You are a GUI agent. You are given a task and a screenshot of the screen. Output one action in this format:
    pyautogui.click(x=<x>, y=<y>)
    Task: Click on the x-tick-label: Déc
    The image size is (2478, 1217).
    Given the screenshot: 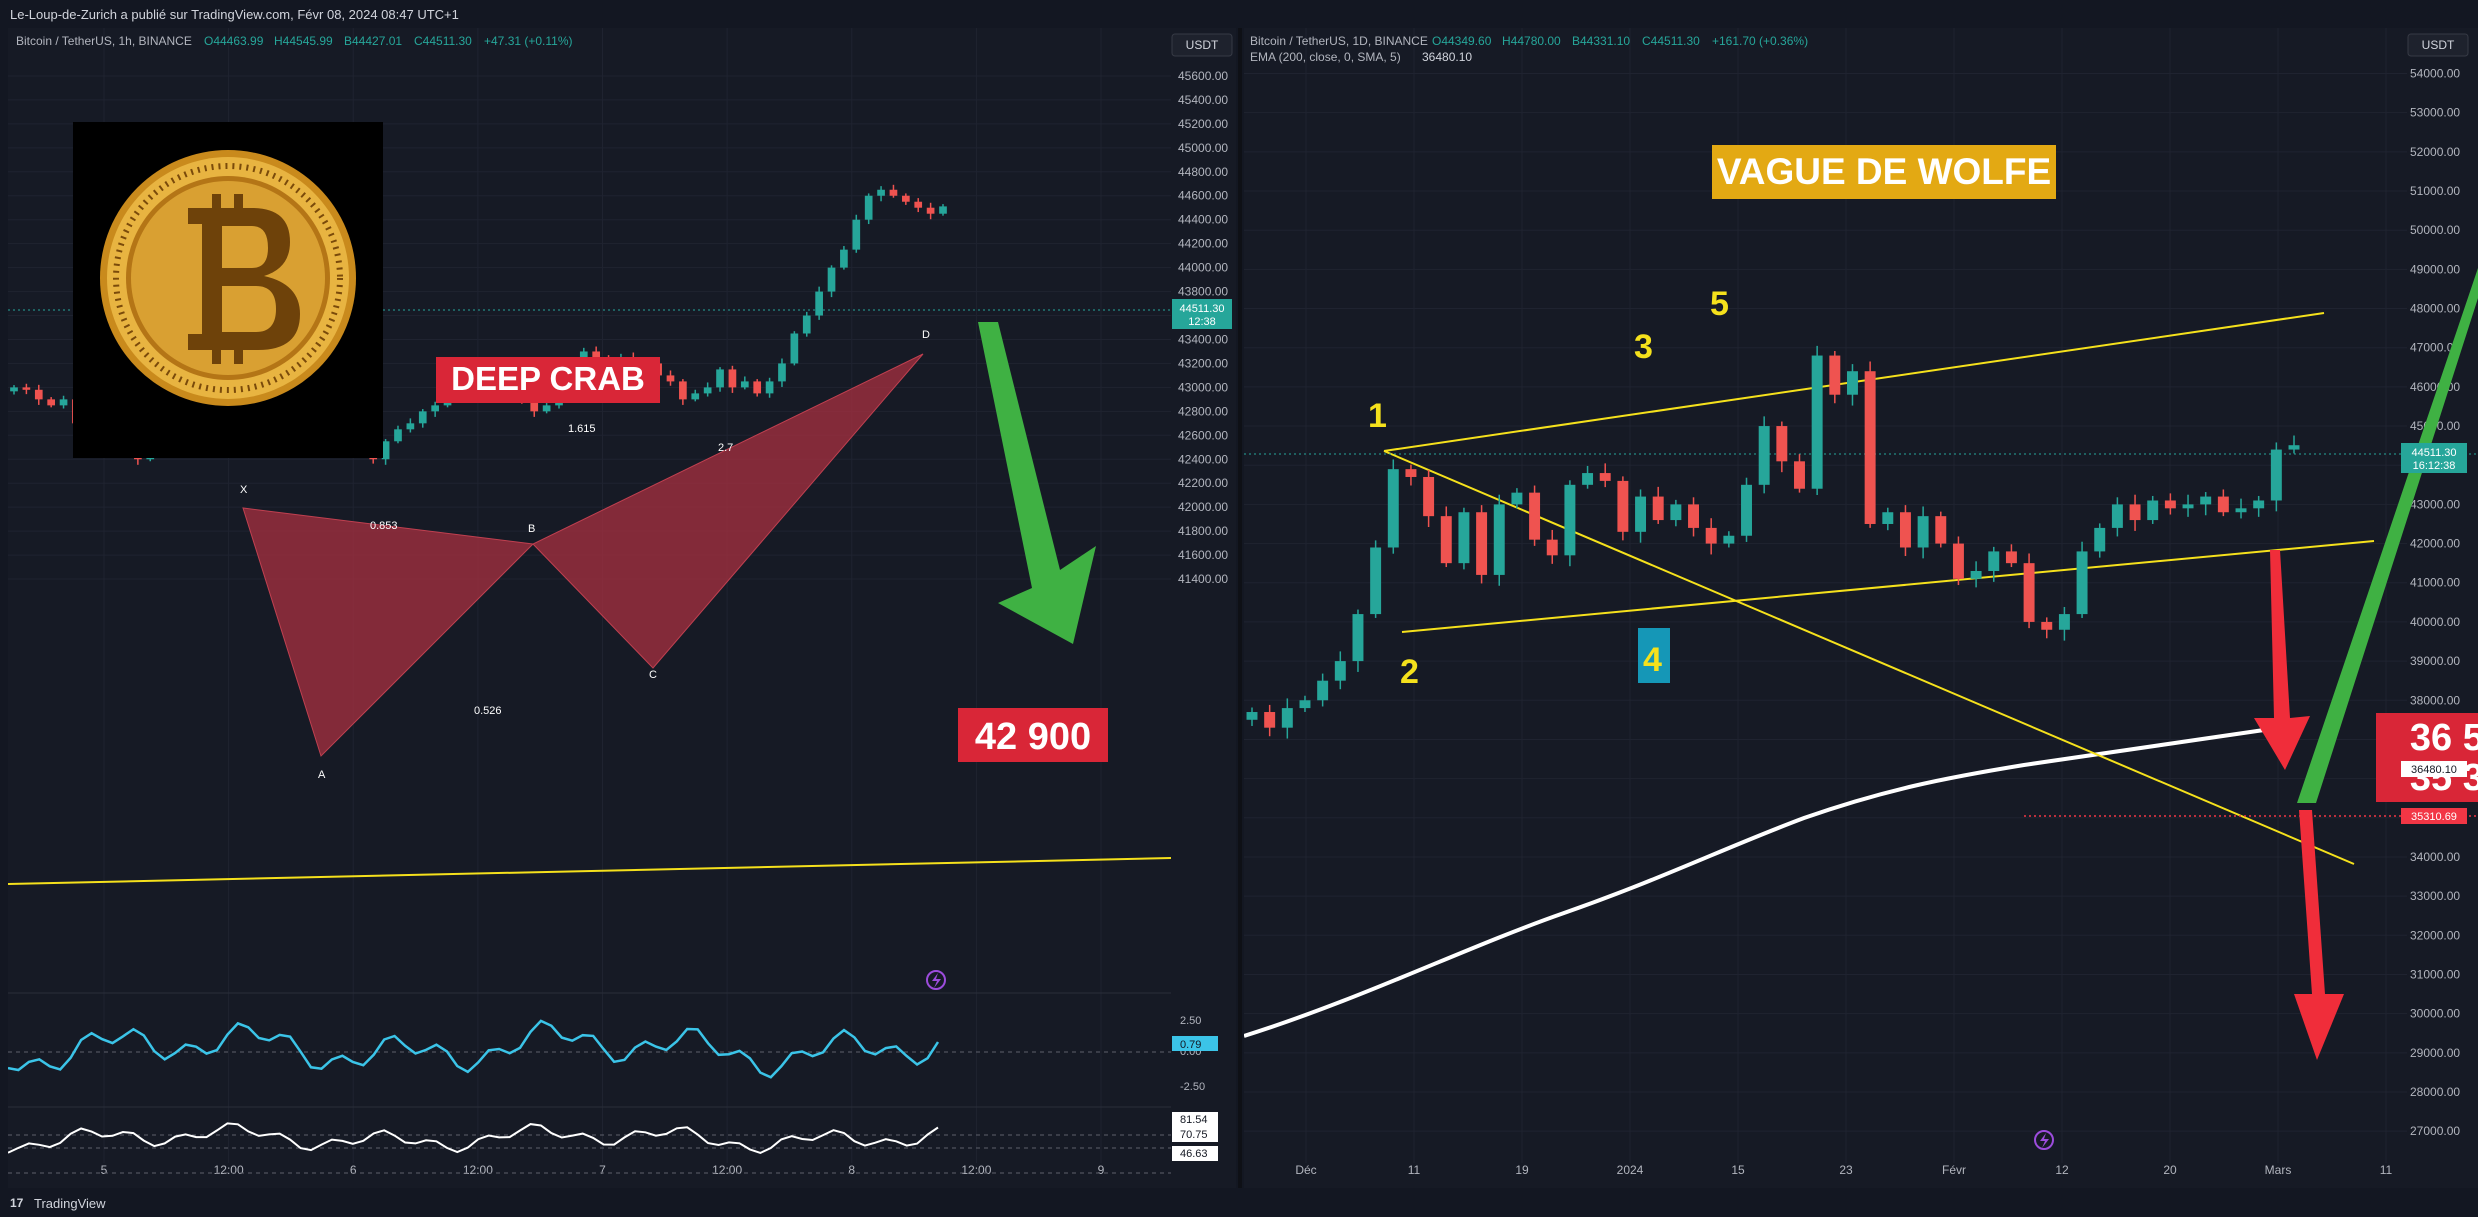 What is the action you would take?
    pyautogui.click(x=1305, y=1170)
    